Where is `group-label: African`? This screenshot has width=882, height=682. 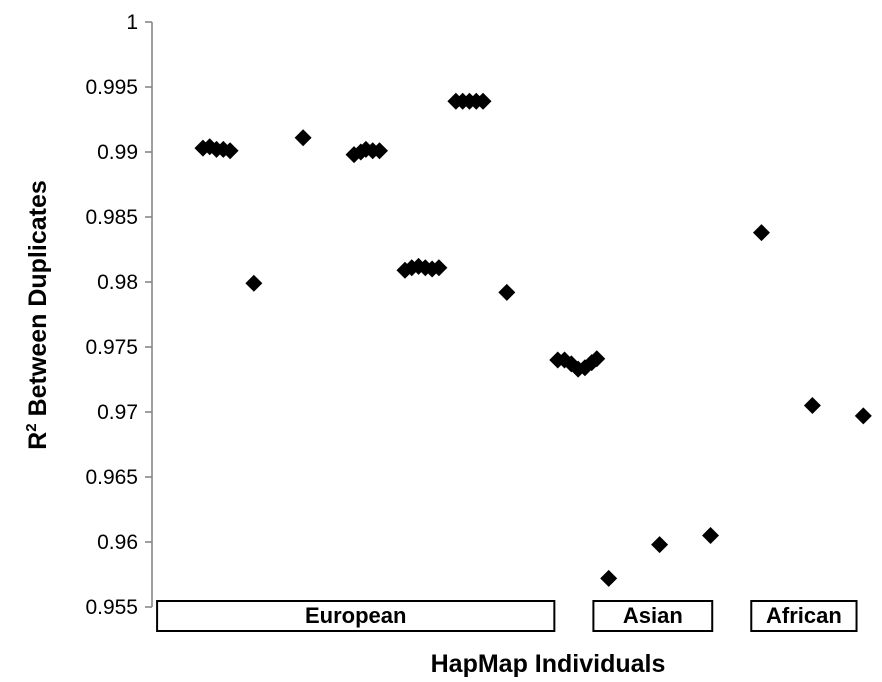 group-label: African is located at coordinates (804, 615).